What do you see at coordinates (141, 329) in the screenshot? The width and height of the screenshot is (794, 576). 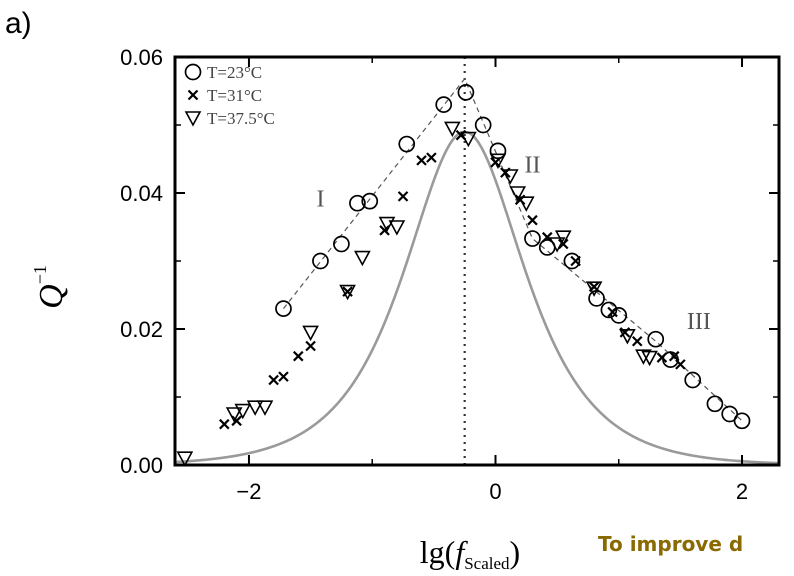 I see `y-tick-label: 0.02` at bounding box center [141, 329].